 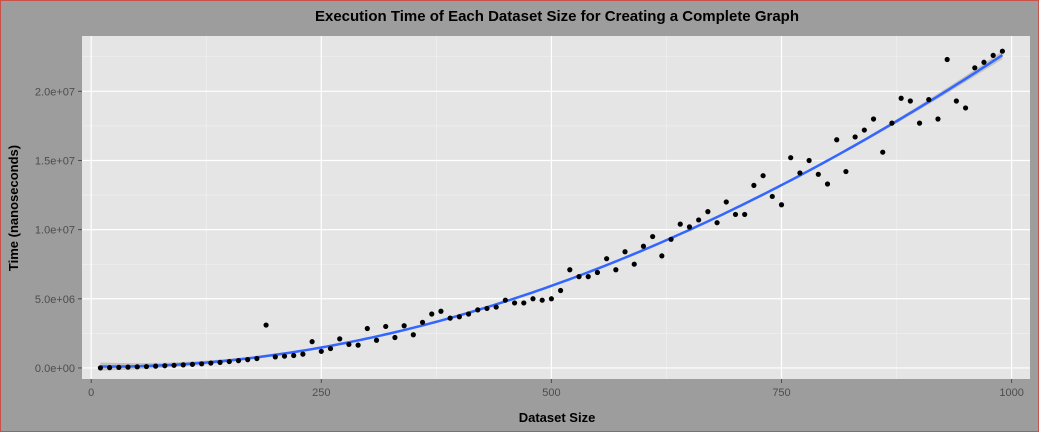 What do you see at coordinates (13, 208) in the screenshot?
I see `y-axis-title: Time (nanoseconds)` at bounding box center [13, 208].